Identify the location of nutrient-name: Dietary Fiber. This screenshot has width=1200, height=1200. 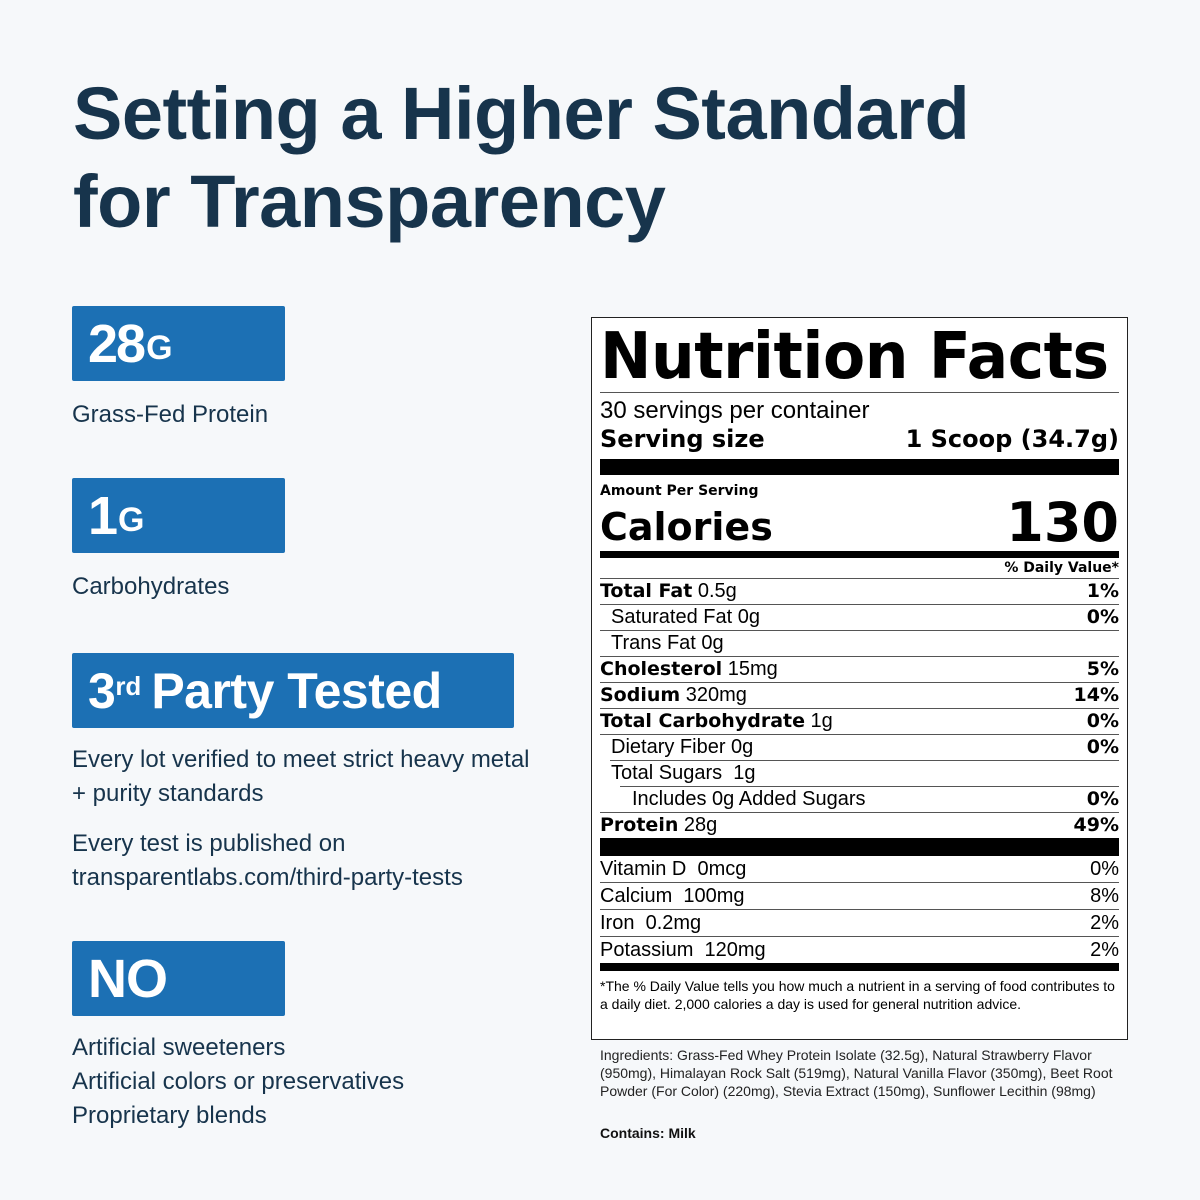
(668, 747).